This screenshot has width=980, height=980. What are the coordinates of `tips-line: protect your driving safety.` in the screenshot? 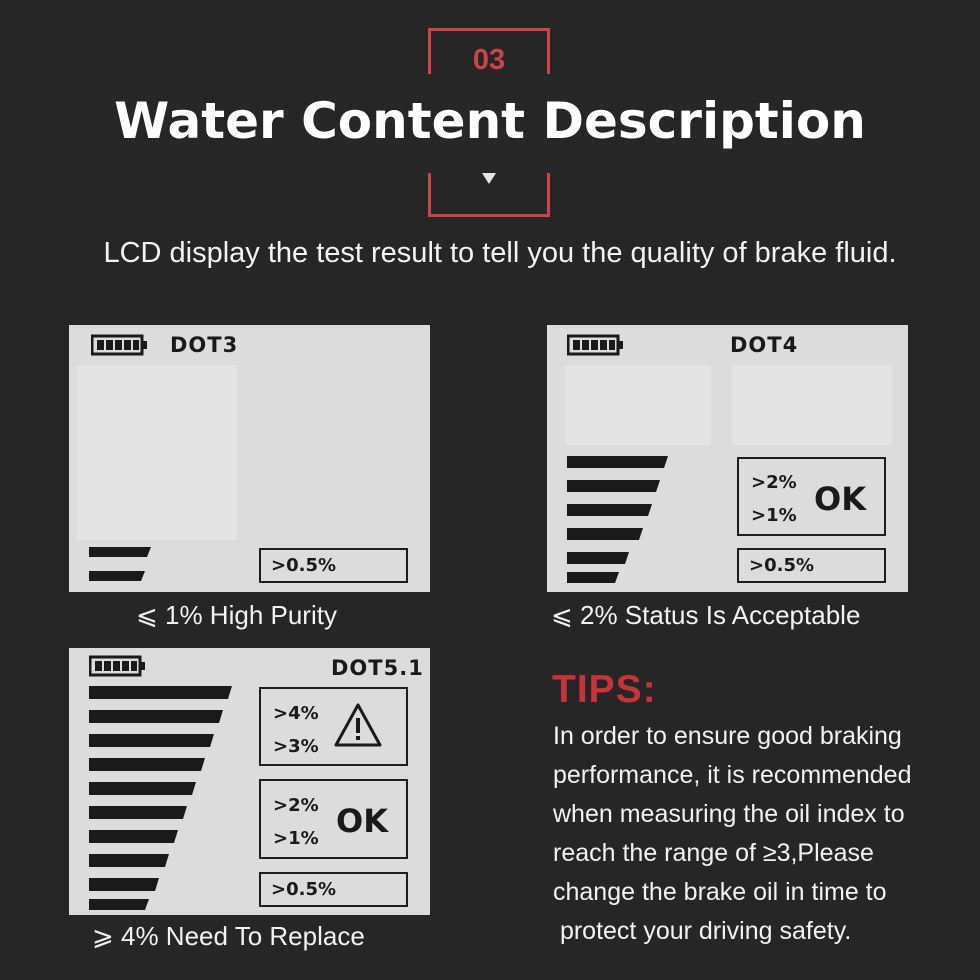 It's located at (702, 931).